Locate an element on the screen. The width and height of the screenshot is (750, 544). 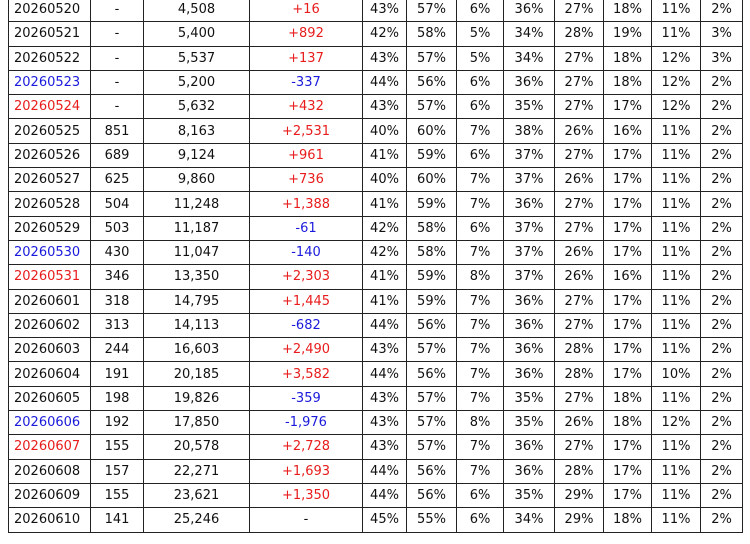
pct-4-cell: 38% is located at coordinates (529, 131).